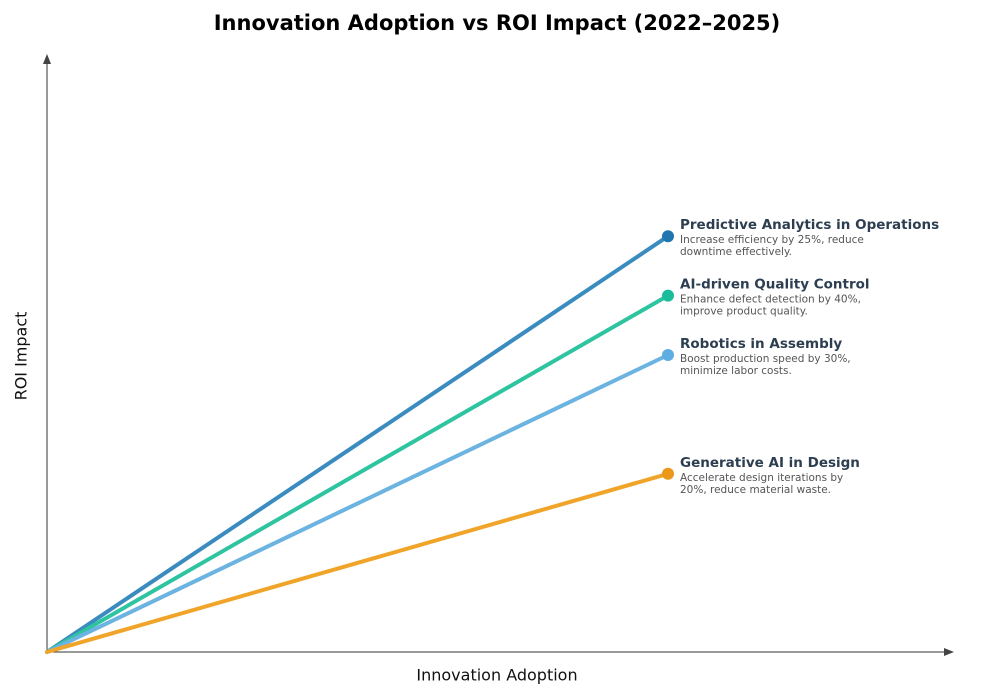 Image resolution: width=1000 pixels, height=700 pixels. I want to click on x-axis-label: Innovation Adoption, so click(496, 675).